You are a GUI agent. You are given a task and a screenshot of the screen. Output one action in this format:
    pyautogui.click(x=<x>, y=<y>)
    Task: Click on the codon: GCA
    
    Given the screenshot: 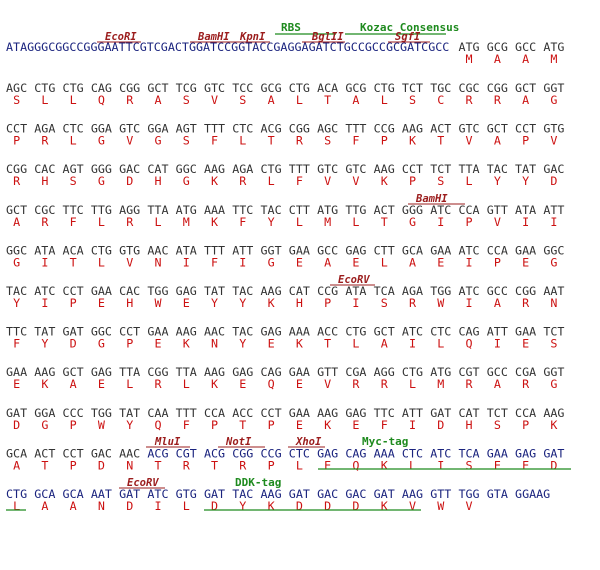 What is the action you would take?
    pyautogui.click(x=44, y=494)
    